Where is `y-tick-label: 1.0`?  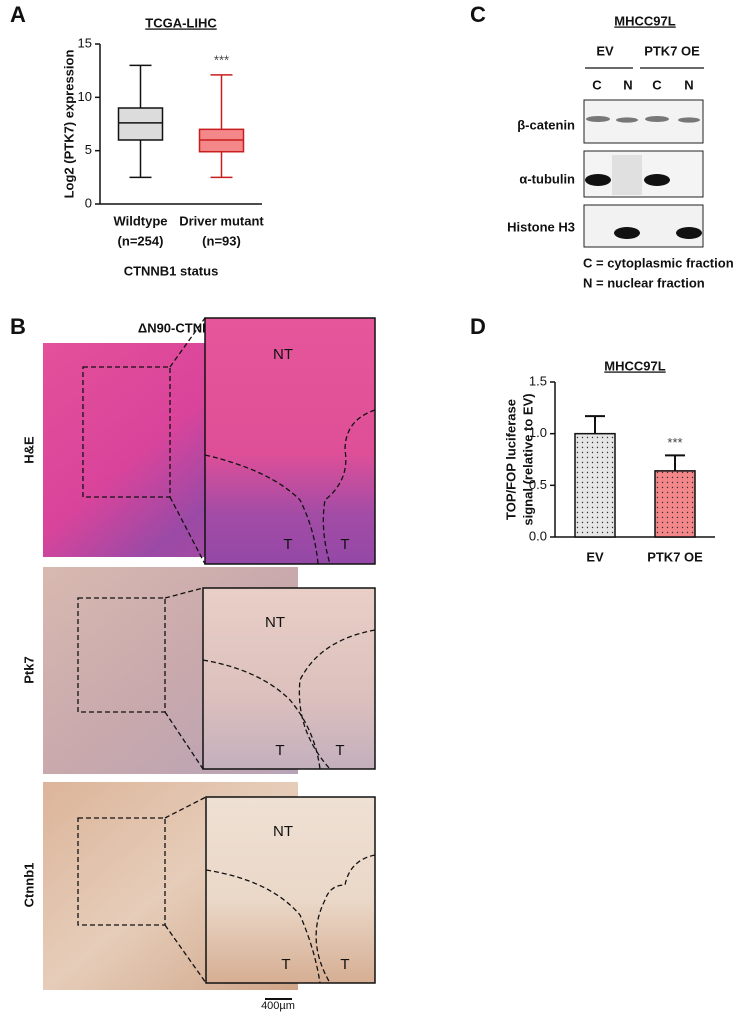 y-tick-label: 1.0 is located at coordinates (538, 432).